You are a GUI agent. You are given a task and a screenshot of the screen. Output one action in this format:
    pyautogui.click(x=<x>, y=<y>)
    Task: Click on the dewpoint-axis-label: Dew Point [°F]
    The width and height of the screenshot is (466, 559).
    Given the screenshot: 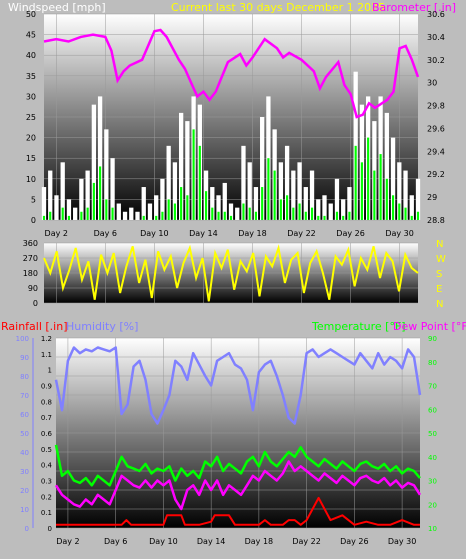 What is the action you would take?
    pyautogui.click(x=429, y=326)
    